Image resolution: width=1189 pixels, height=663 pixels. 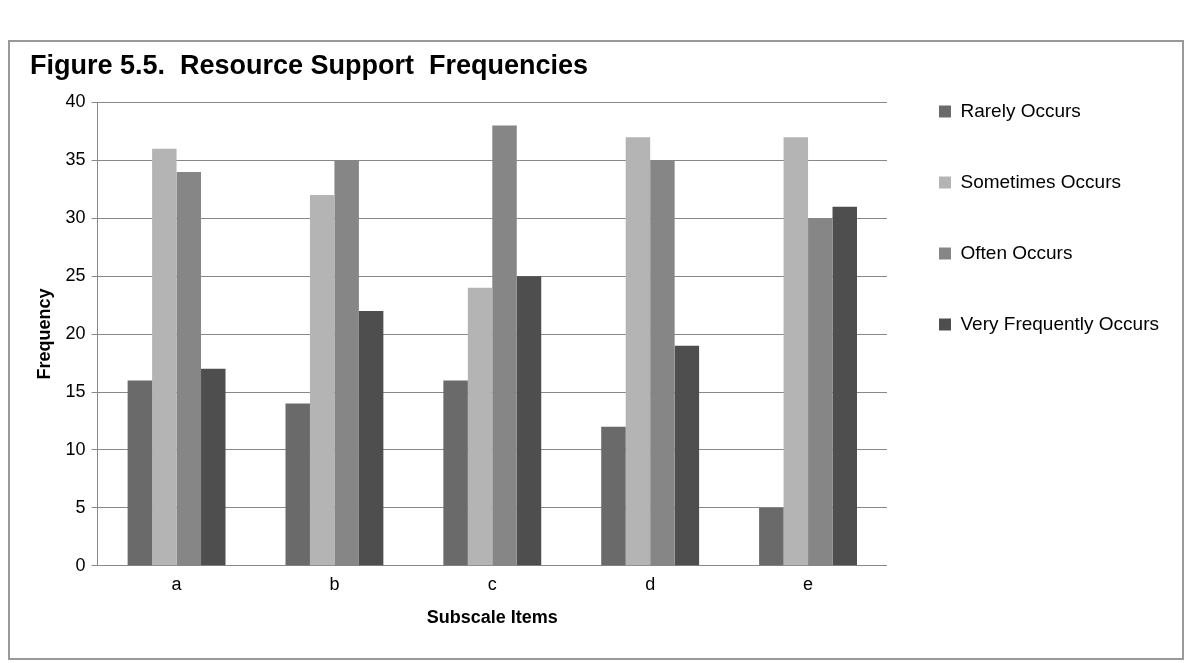 I want to click on chart-title: Figure 5.5. Resource Support Frequencies, so click(x=309, y=64).